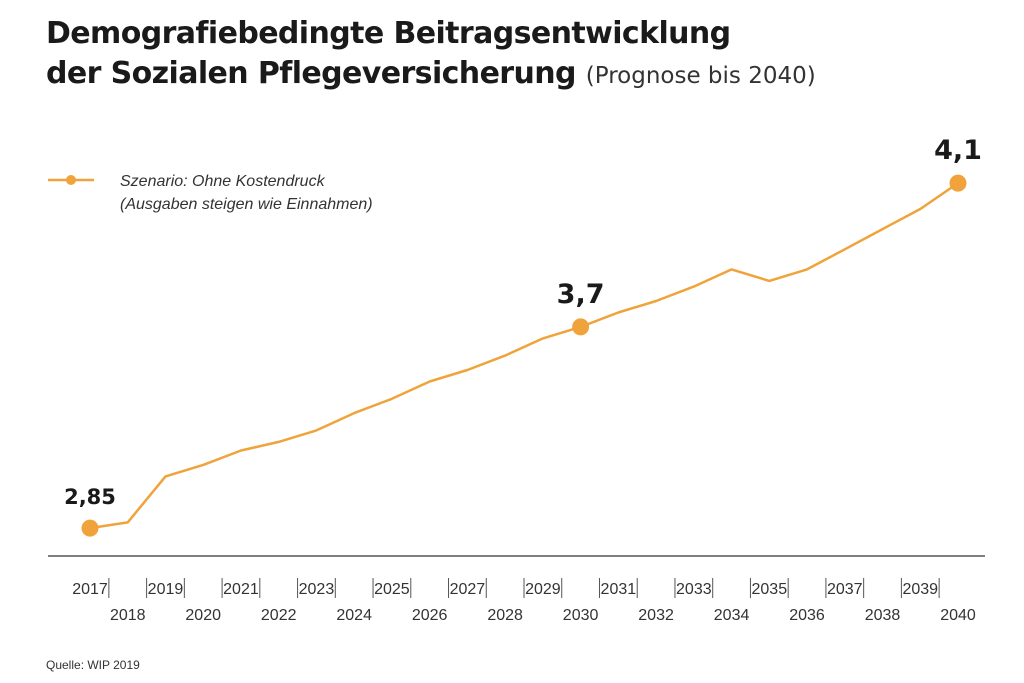  I want to click on x-tick-label: 2029, so click(543, 589).